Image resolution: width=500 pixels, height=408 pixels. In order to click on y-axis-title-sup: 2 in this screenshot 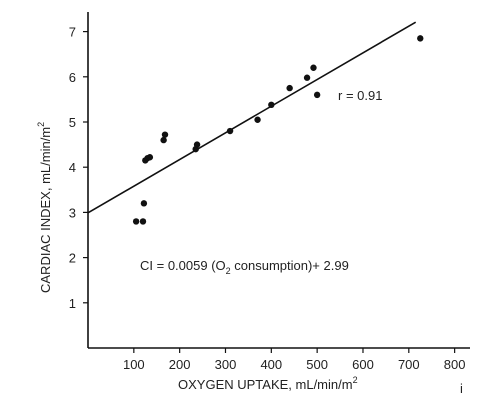, I will do `click(41, 124)`.